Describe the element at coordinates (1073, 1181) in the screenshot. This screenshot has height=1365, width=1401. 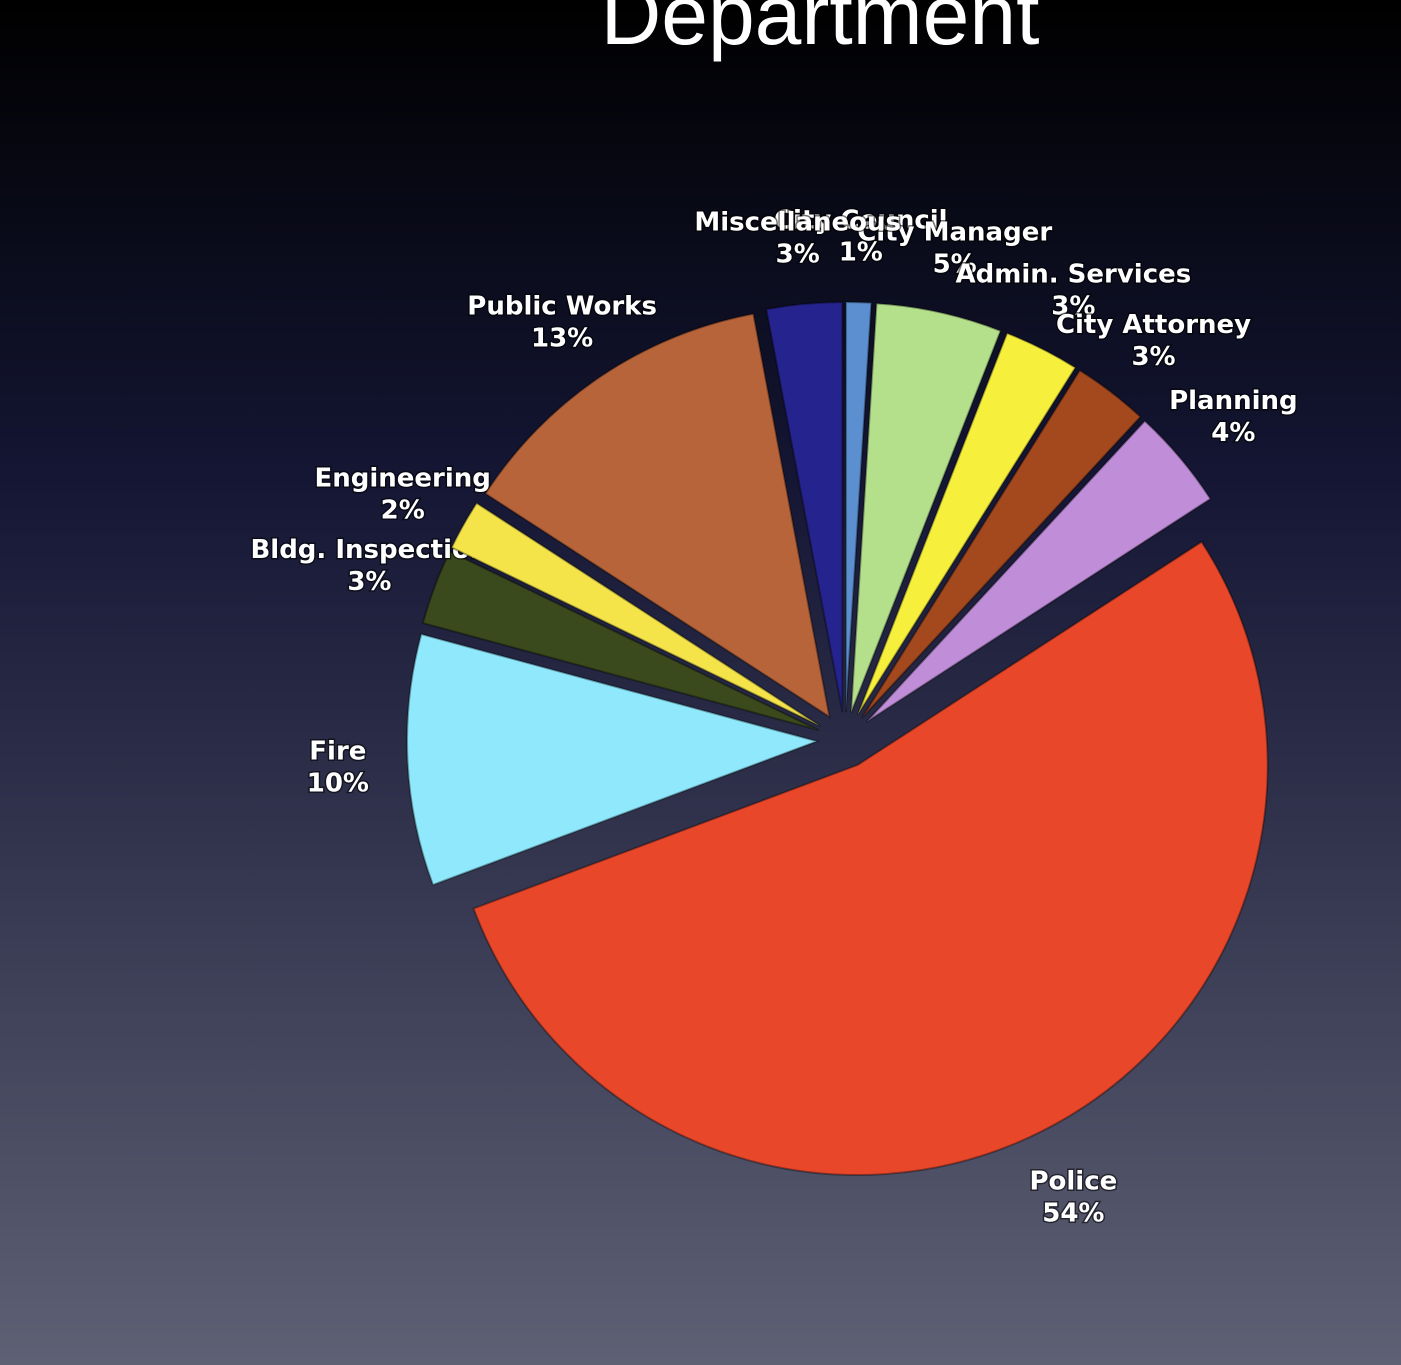
I see `slice-label: Police` at that location.